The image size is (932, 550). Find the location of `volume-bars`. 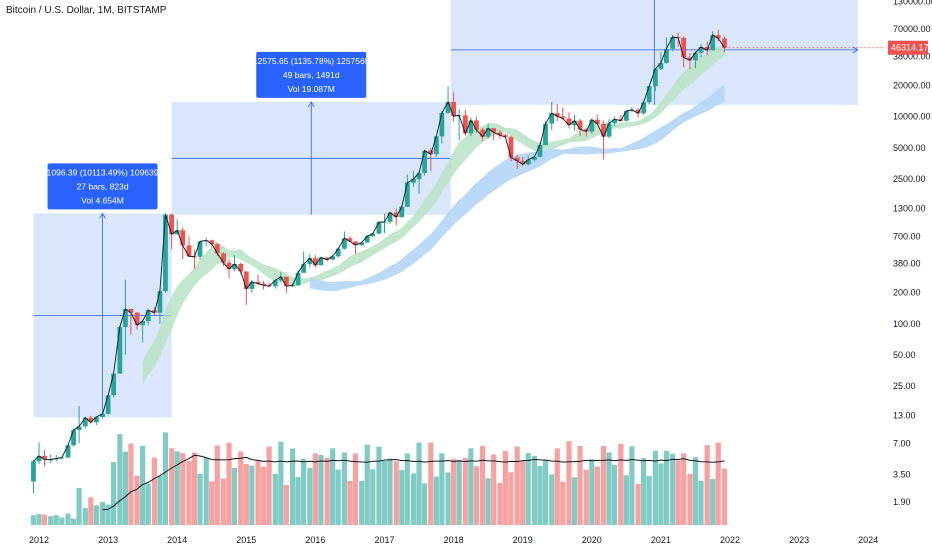

volume-bars is located at coordinates (379, 478).